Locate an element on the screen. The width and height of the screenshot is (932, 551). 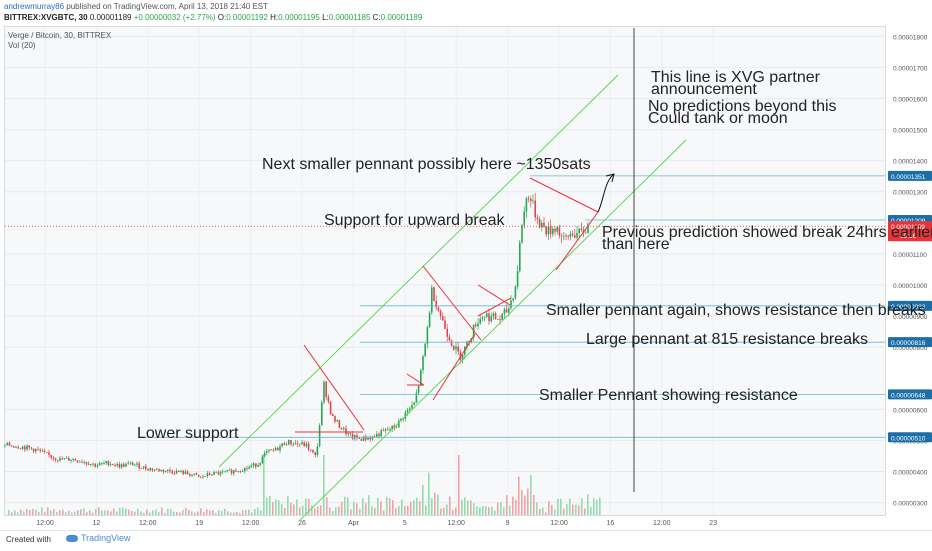
x-tick-label: 19 is located at coordinates (199, 523).